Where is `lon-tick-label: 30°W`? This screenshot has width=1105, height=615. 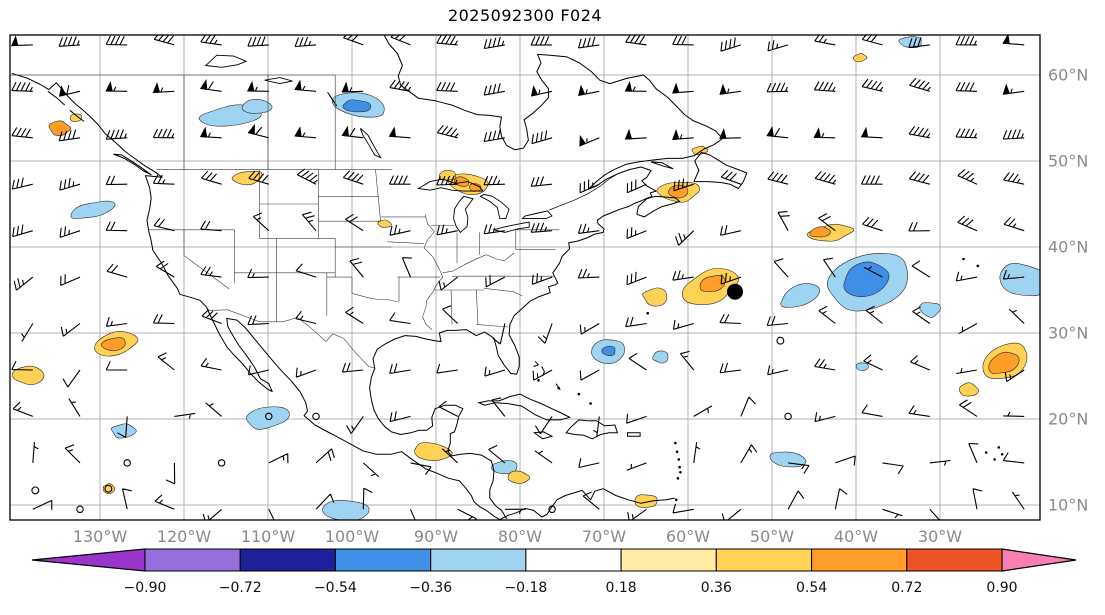 lon-tick-label: 30°W is located at coordinates (940, 536).